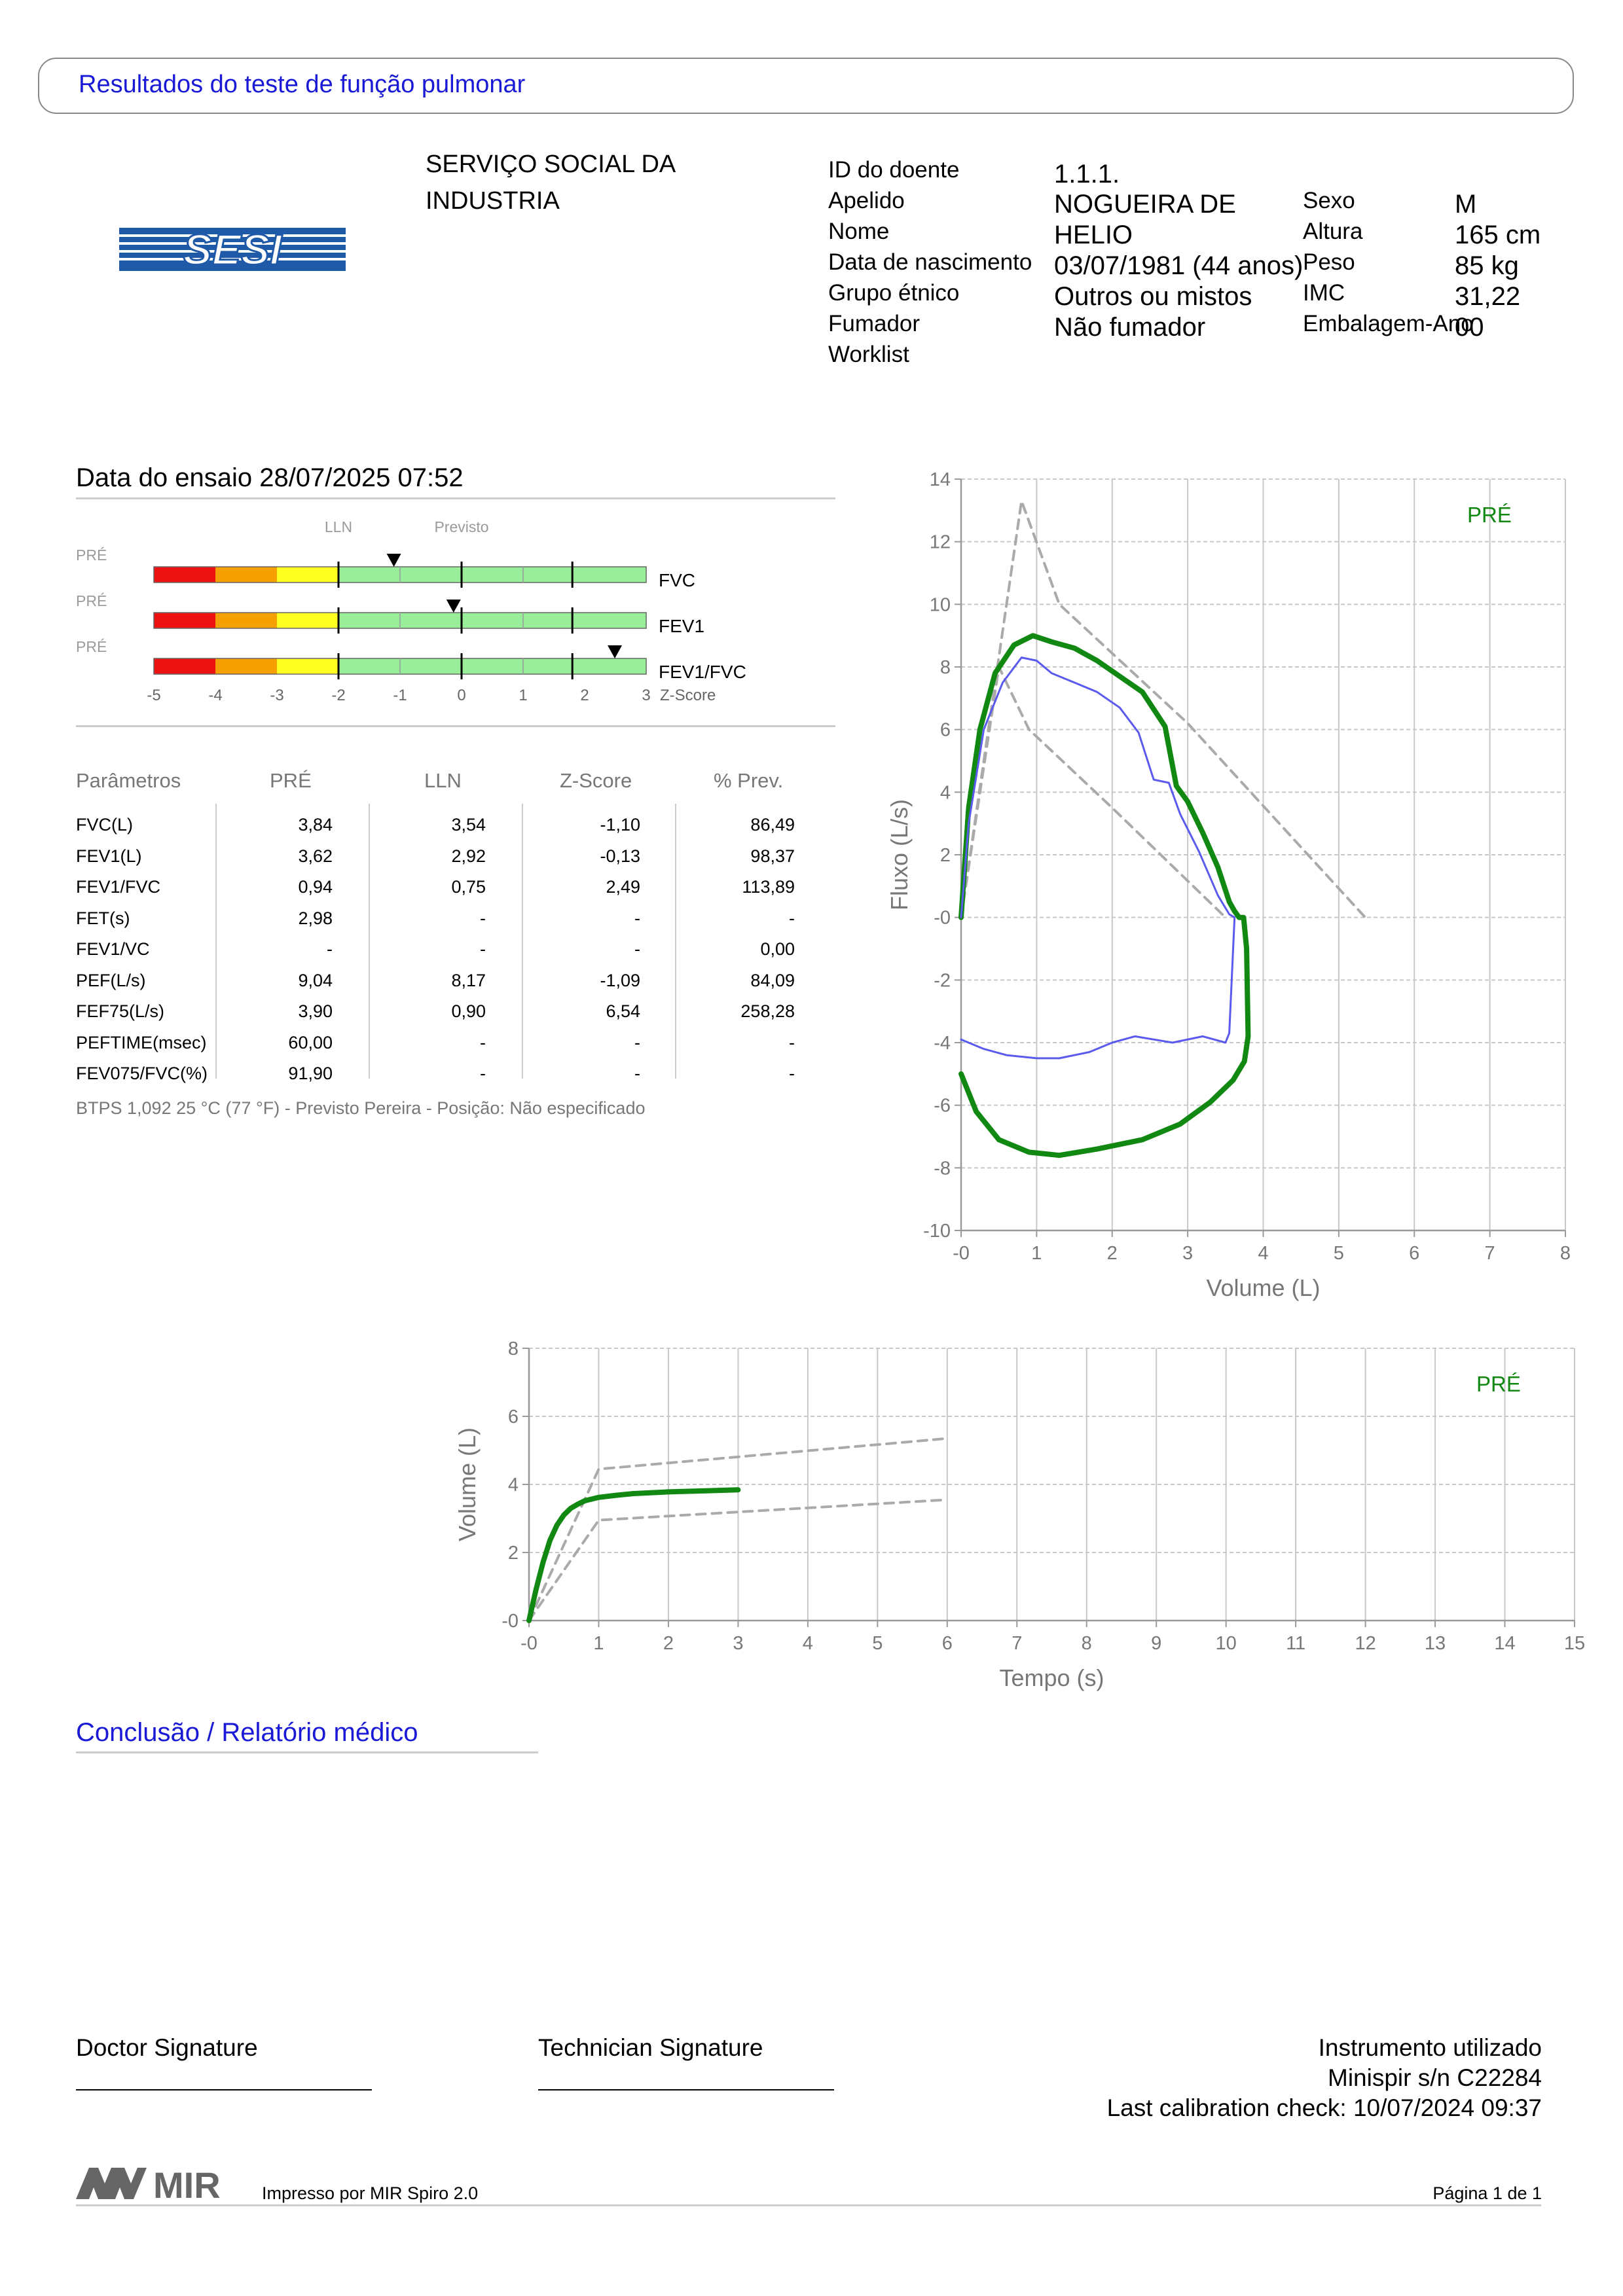 The width and height of the screenshot is (1623, 2296). What do you see at coordinates (1329, 262) in the screenshot?
I see `patient-weight-label: Peso` at bounding box center [1329, 262].